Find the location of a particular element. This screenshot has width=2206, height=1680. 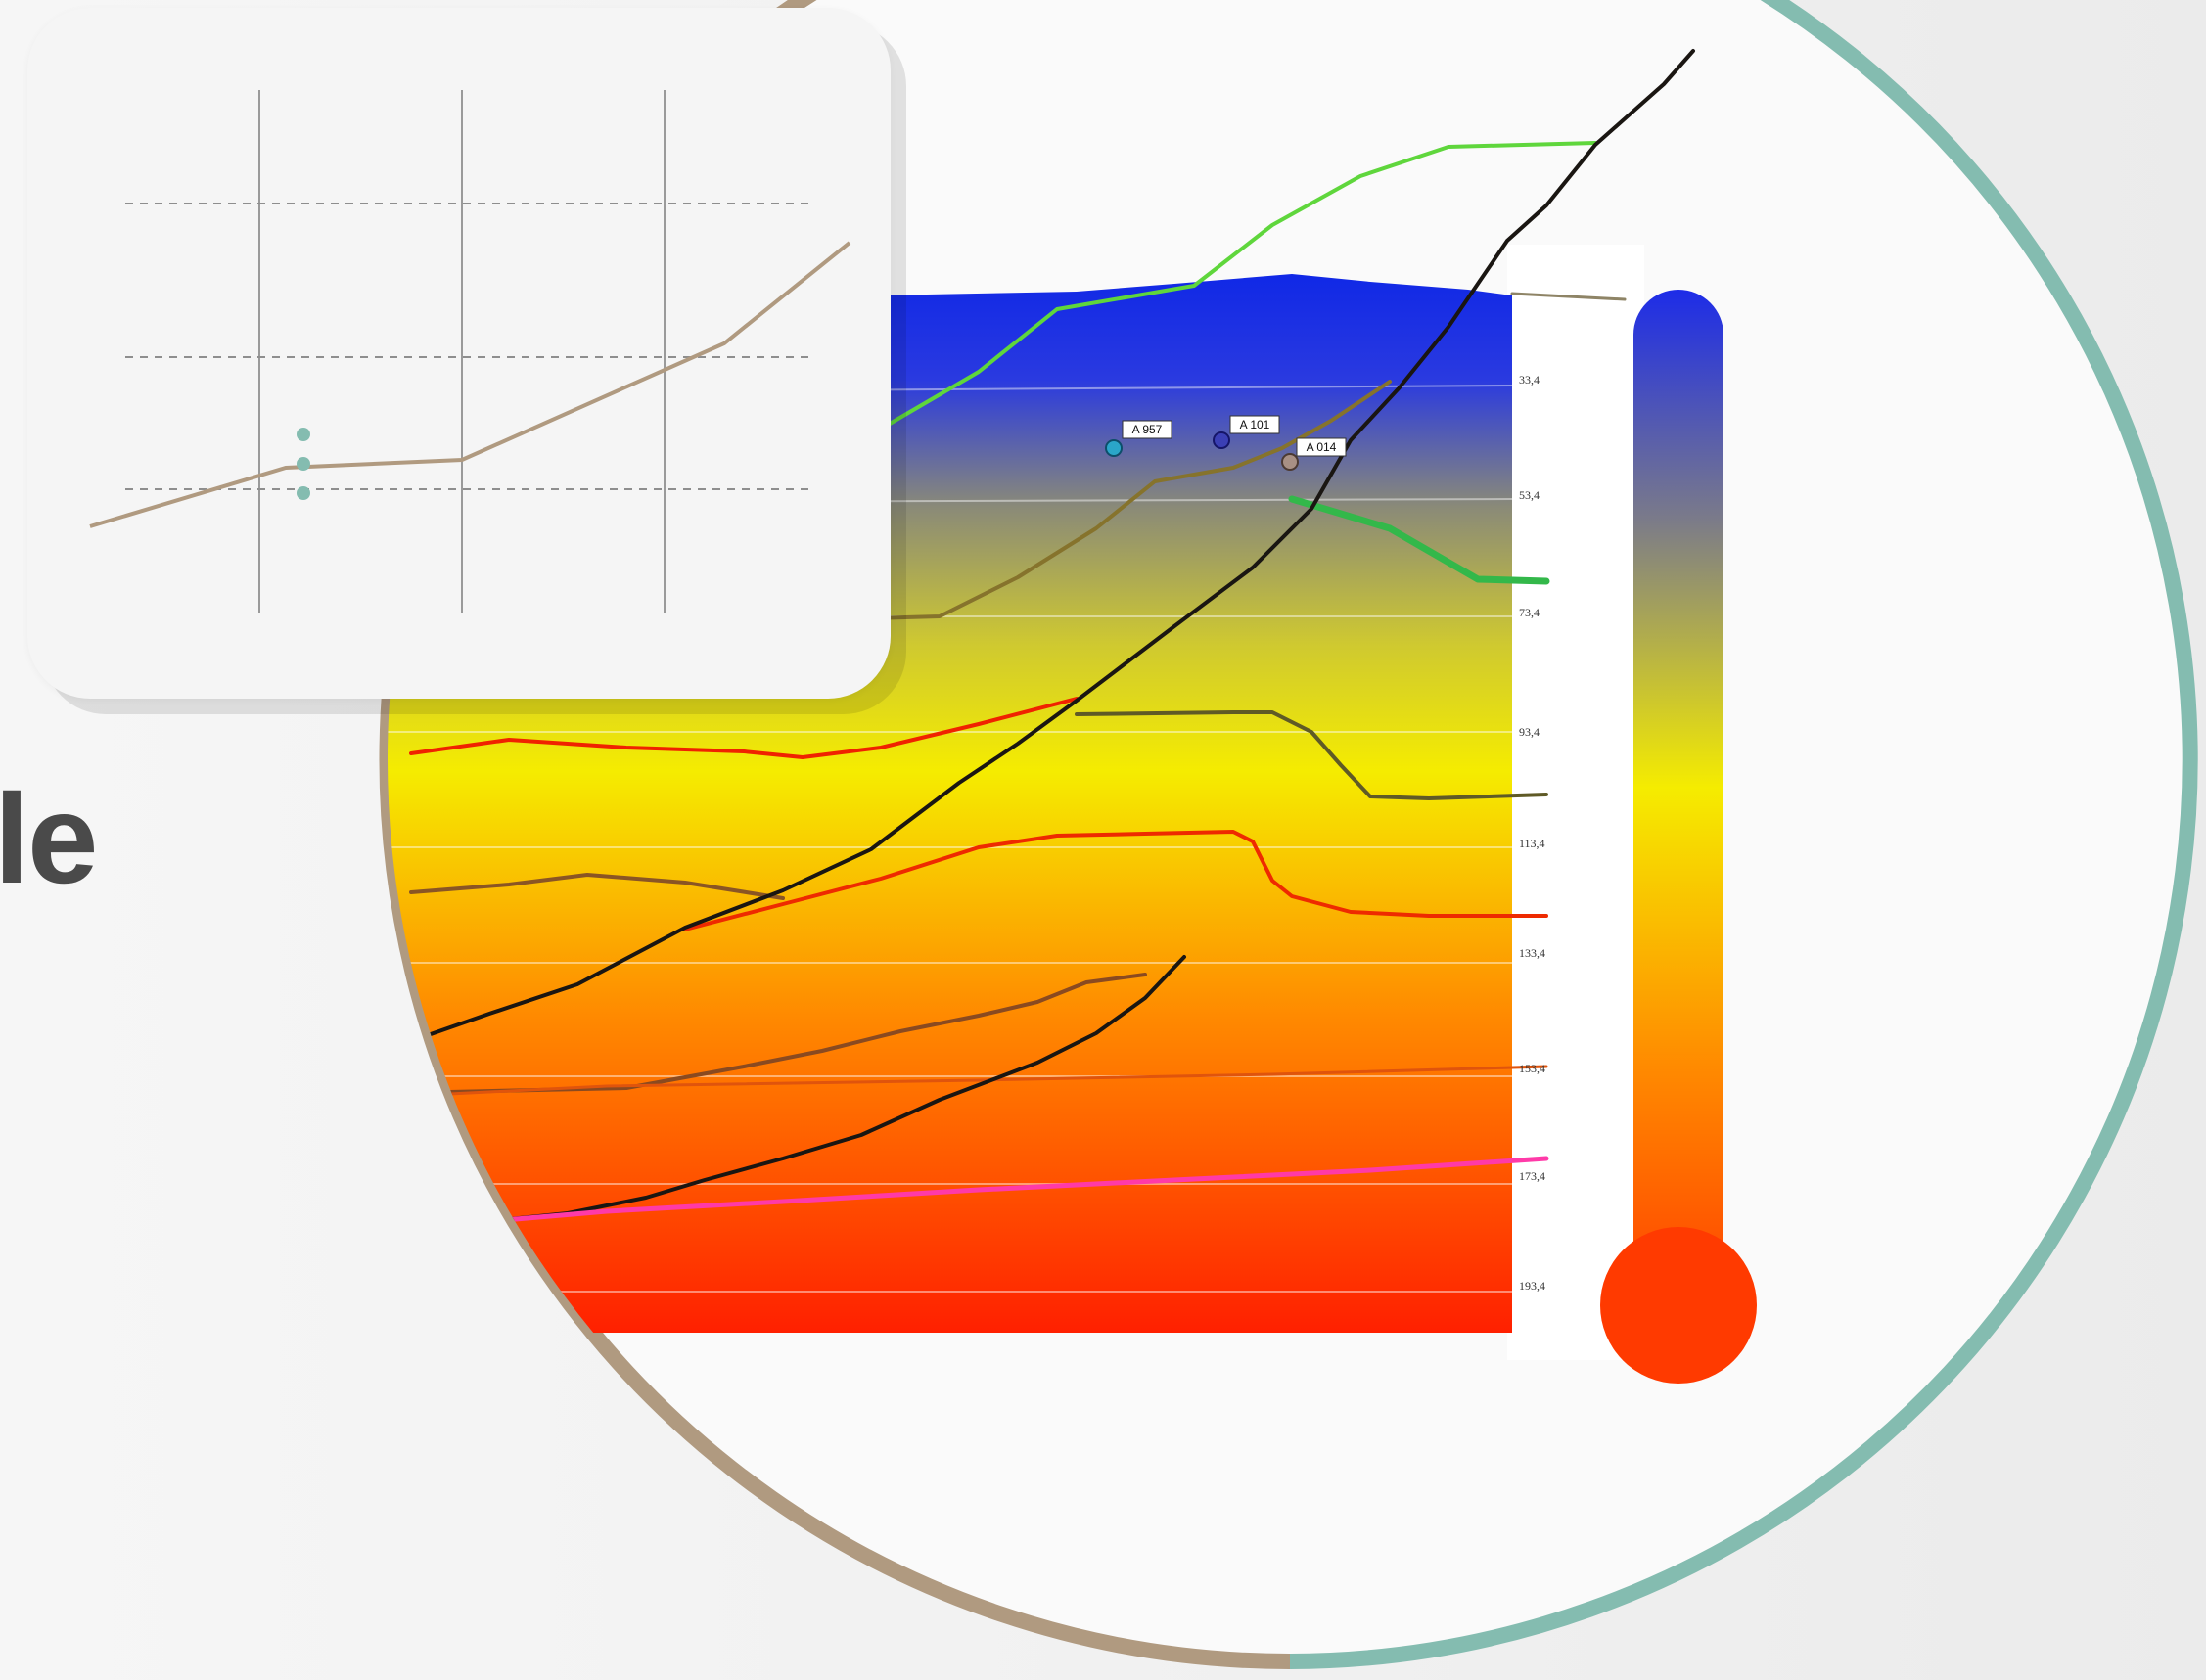

marker-a101: A 101 is located at coordinates (1246, 432).